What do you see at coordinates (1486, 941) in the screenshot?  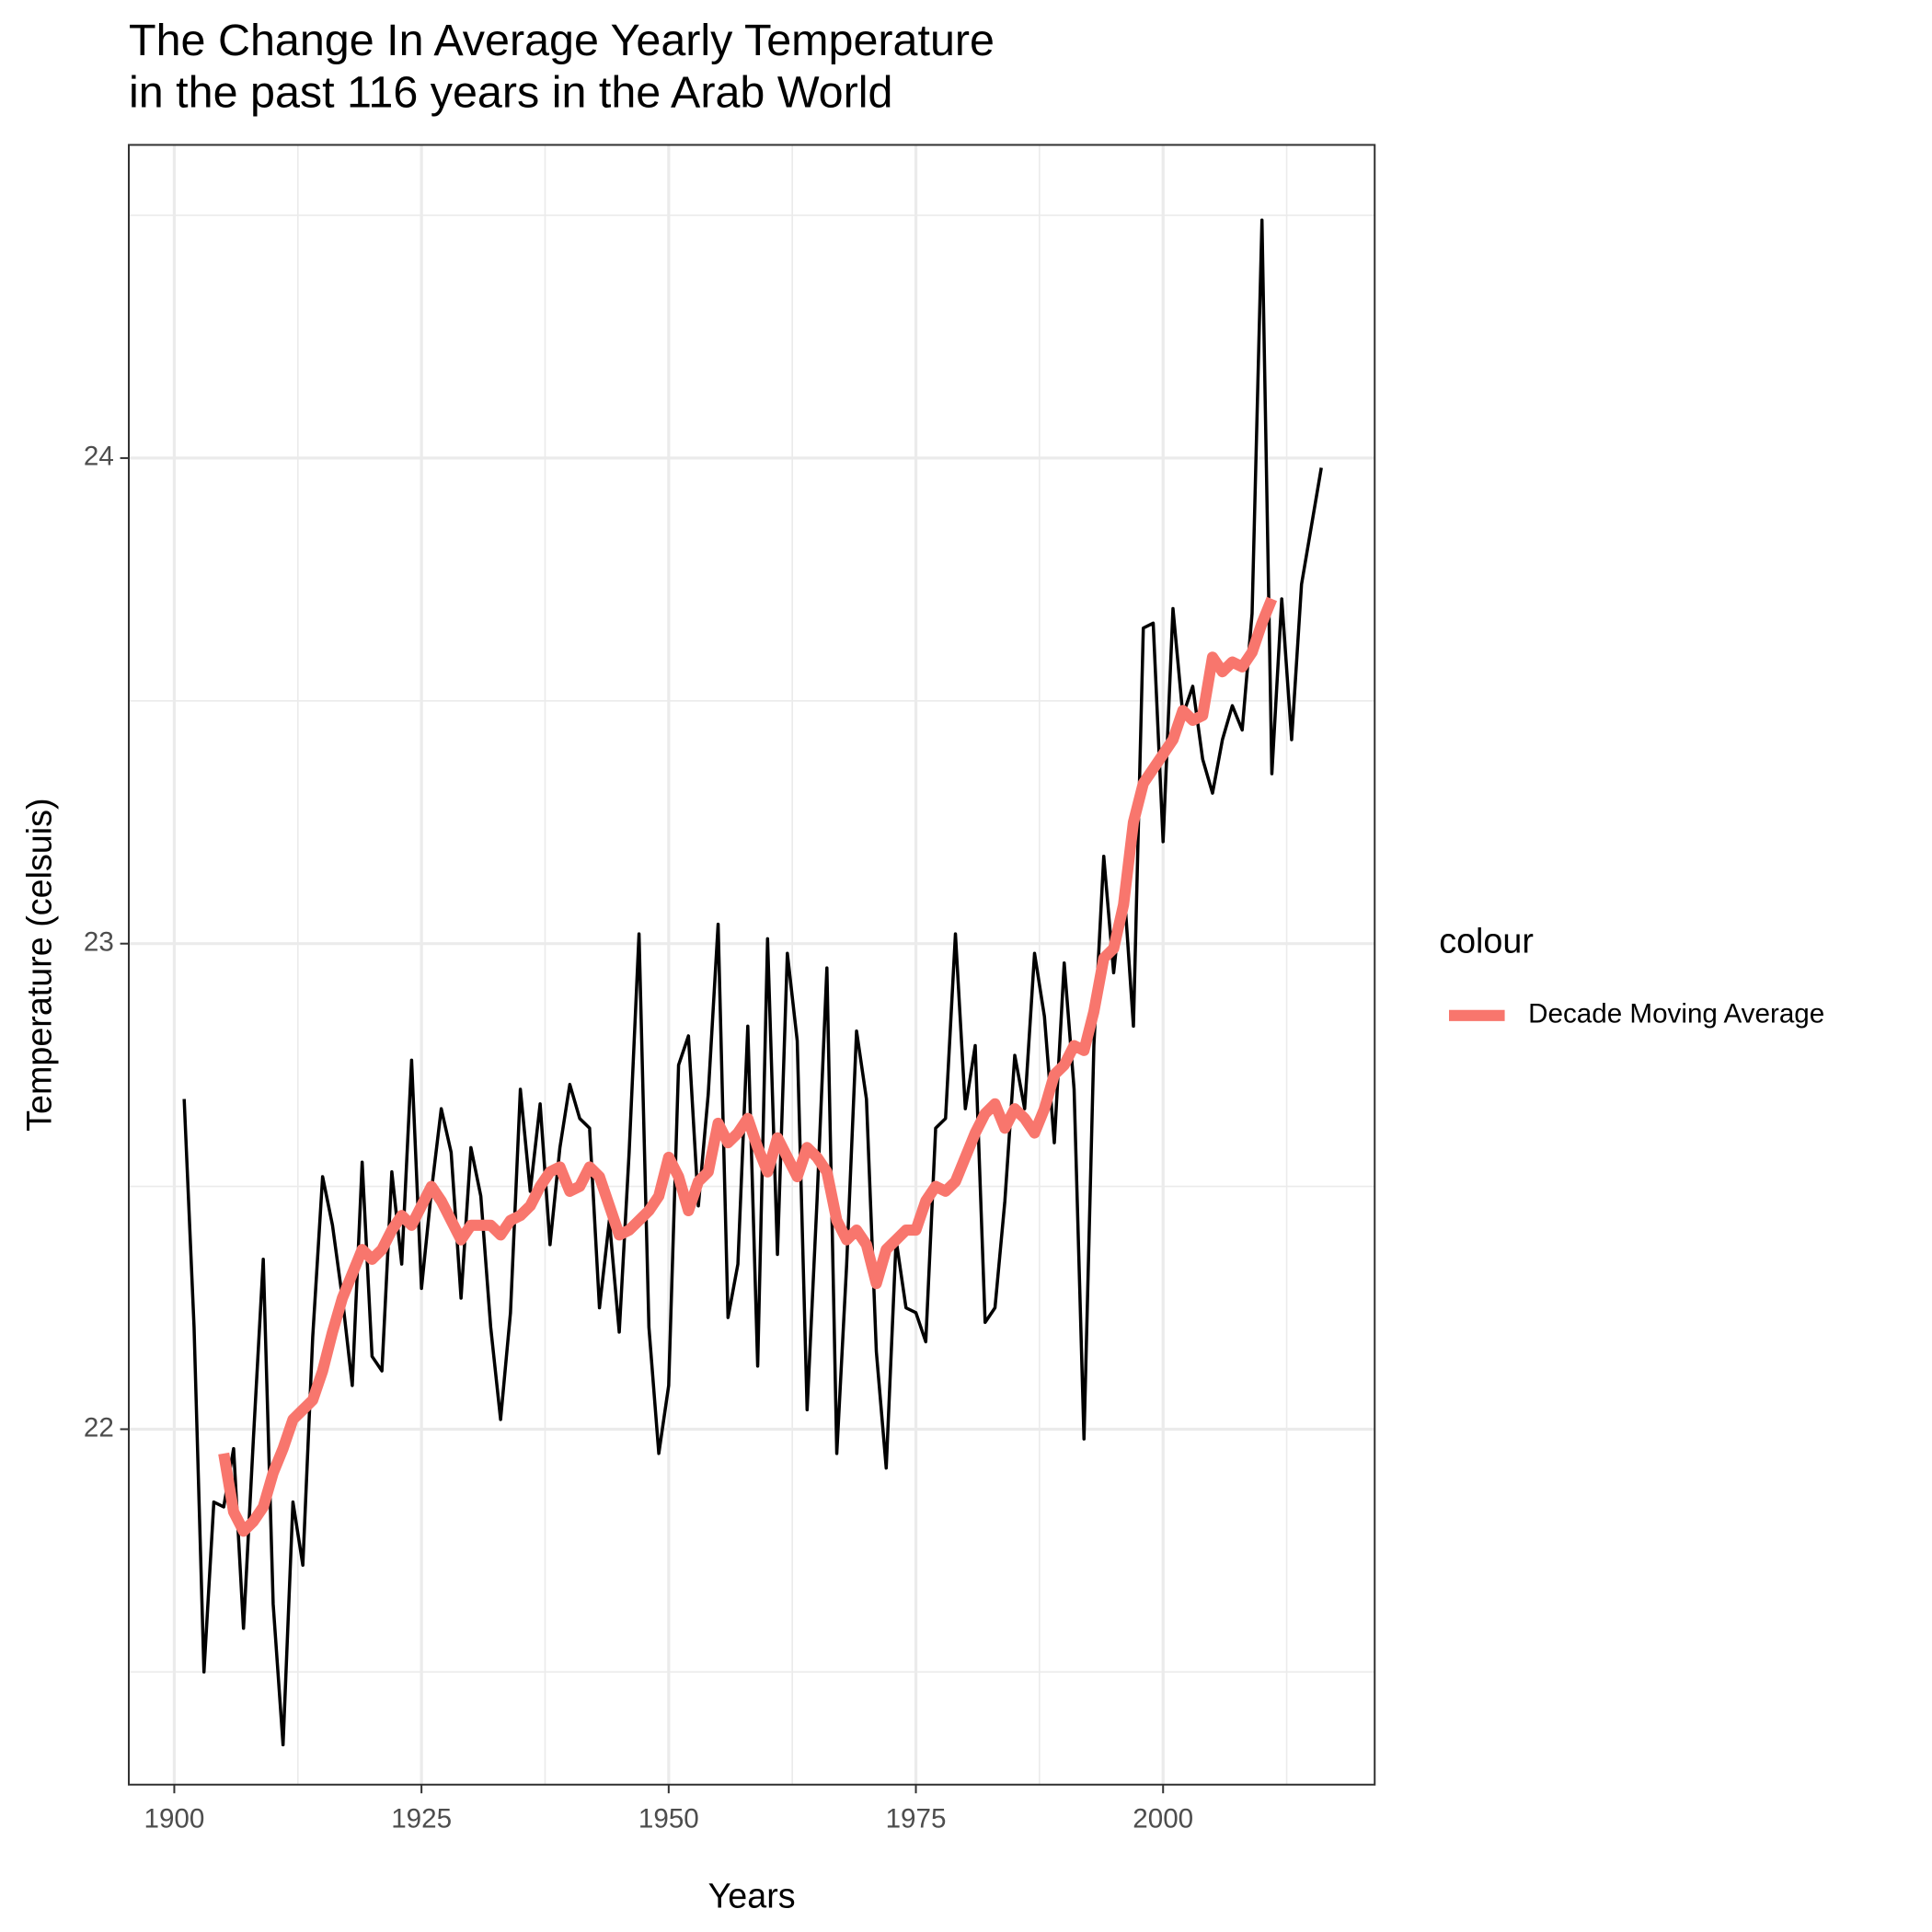 I see `legend-title: colour` at bounding box center [1486, 941].